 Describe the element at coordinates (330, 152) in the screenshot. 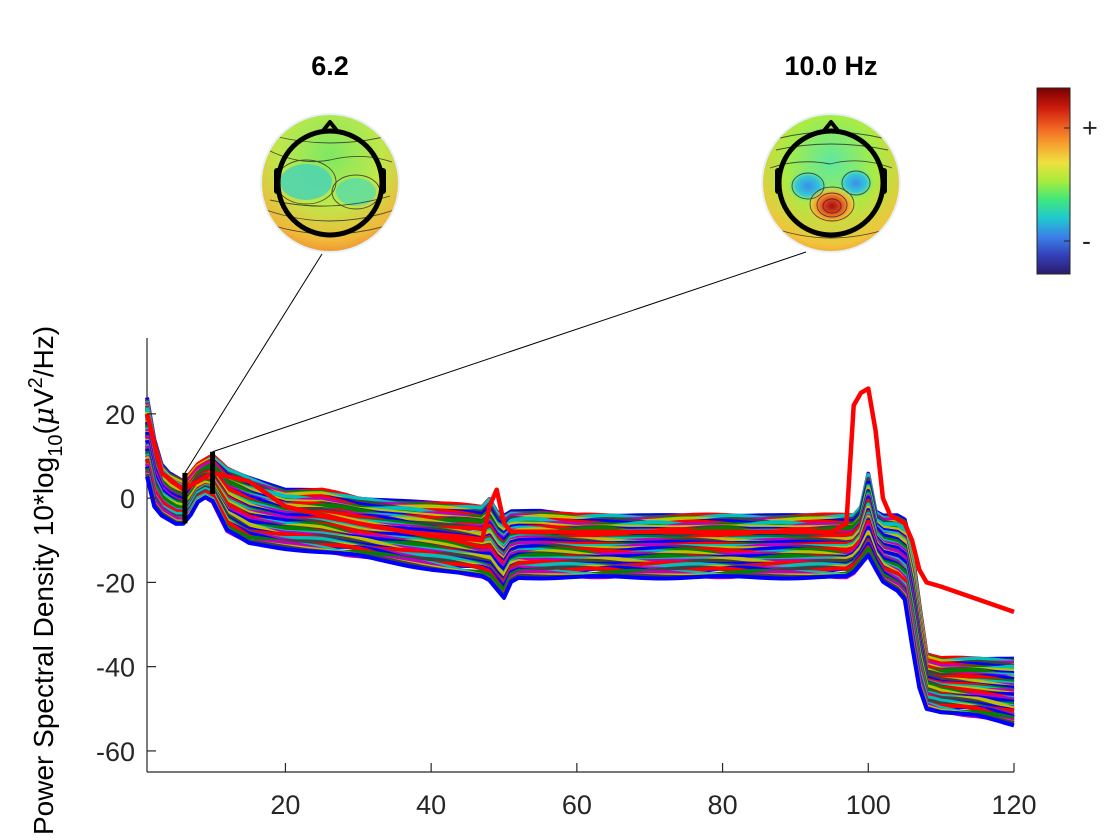

I see `topoplot-6-2: 6.2` at that location.